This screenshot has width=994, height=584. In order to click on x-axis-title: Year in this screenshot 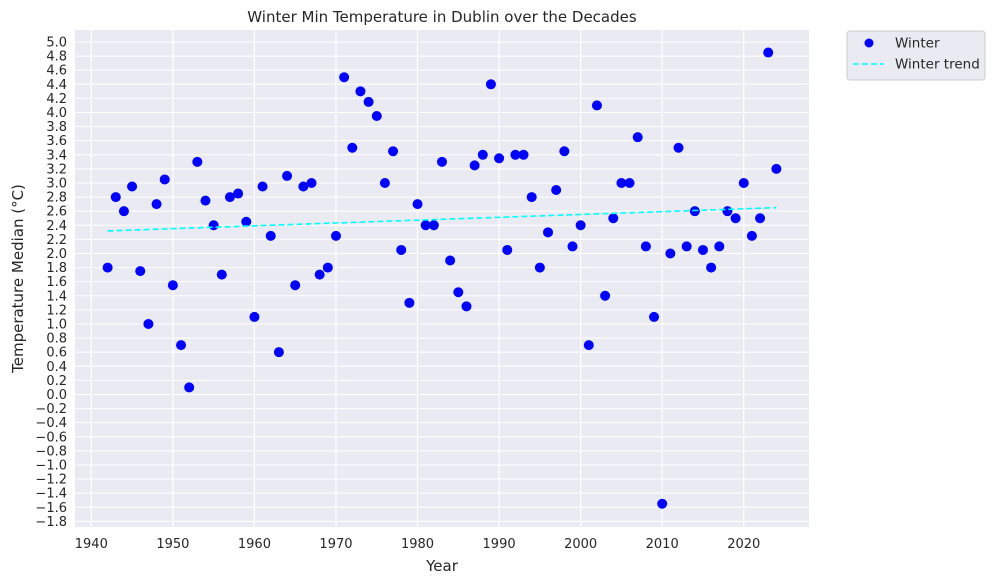, I will do `click(442, 566)`.